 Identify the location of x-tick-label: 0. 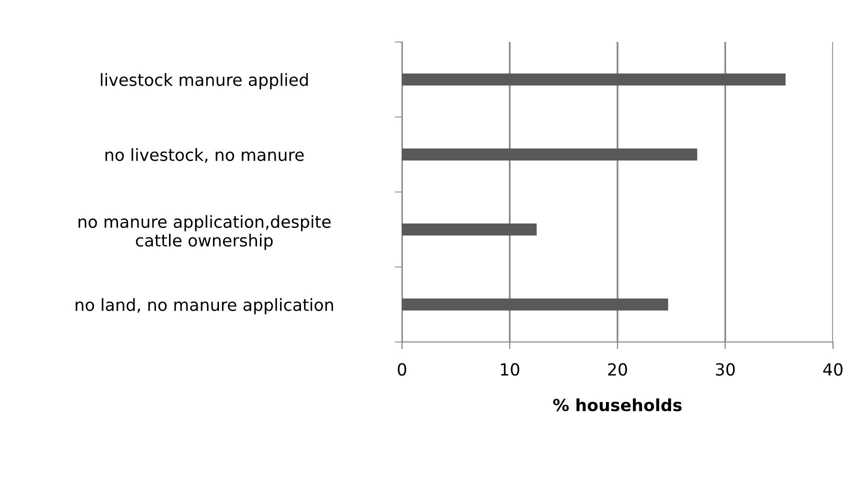
(402, 369).